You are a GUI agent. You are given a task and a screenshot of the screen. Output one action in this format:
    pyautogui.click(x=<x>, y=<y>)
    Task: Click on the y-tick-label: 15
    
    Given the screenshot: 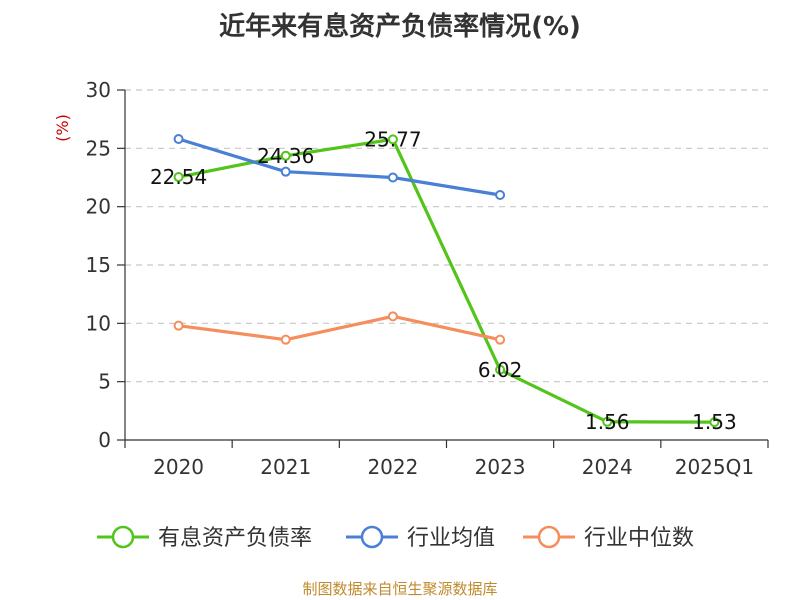 What is the action you would take?
    pyautogui.click(x=98, y=265)
    